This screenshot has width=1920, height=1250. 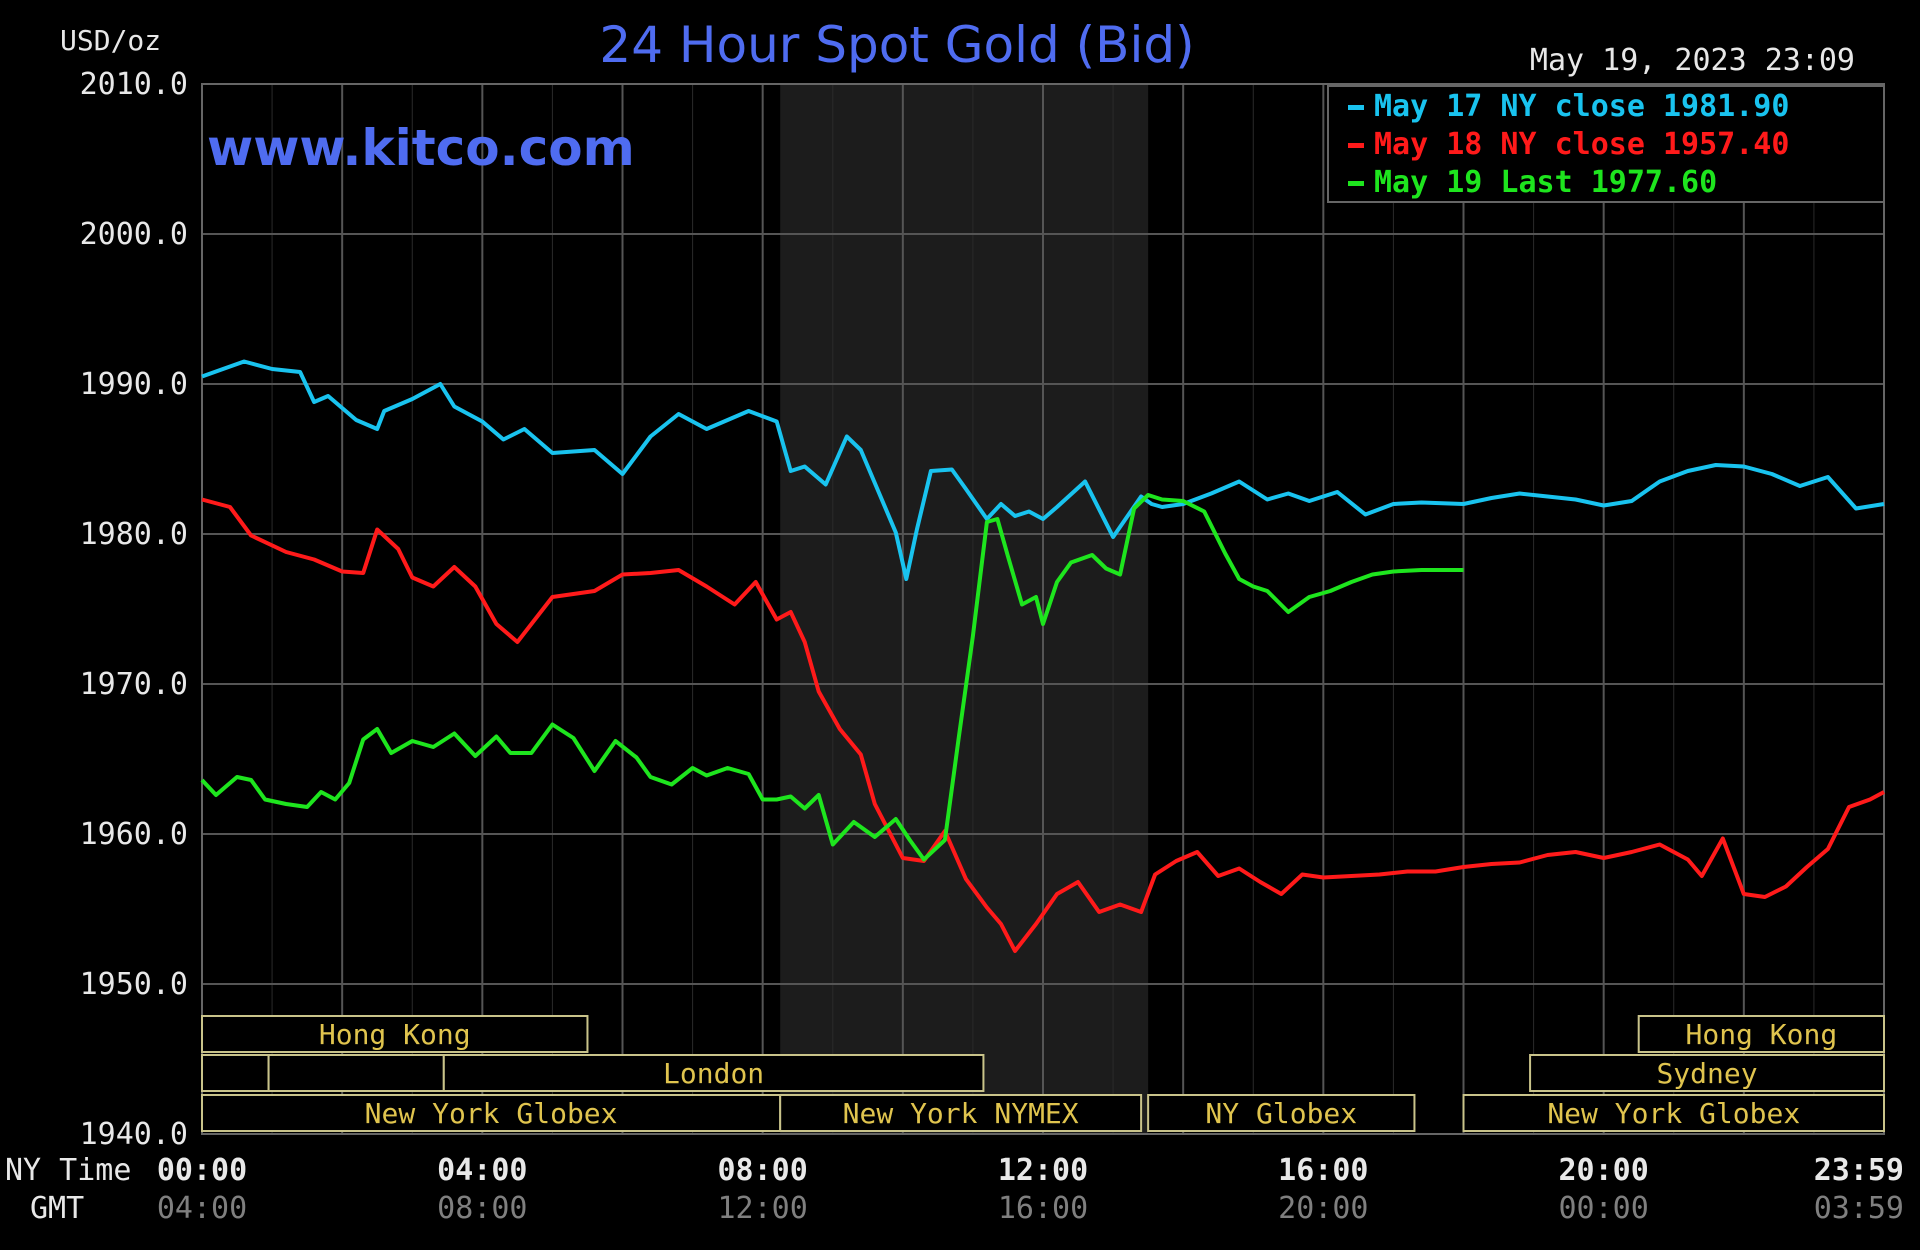 What do you see at coordinates (202, 1170) in the screenshot?
I see `x-tick-label-ny: 00:00` at bounding box center [202, 1170].